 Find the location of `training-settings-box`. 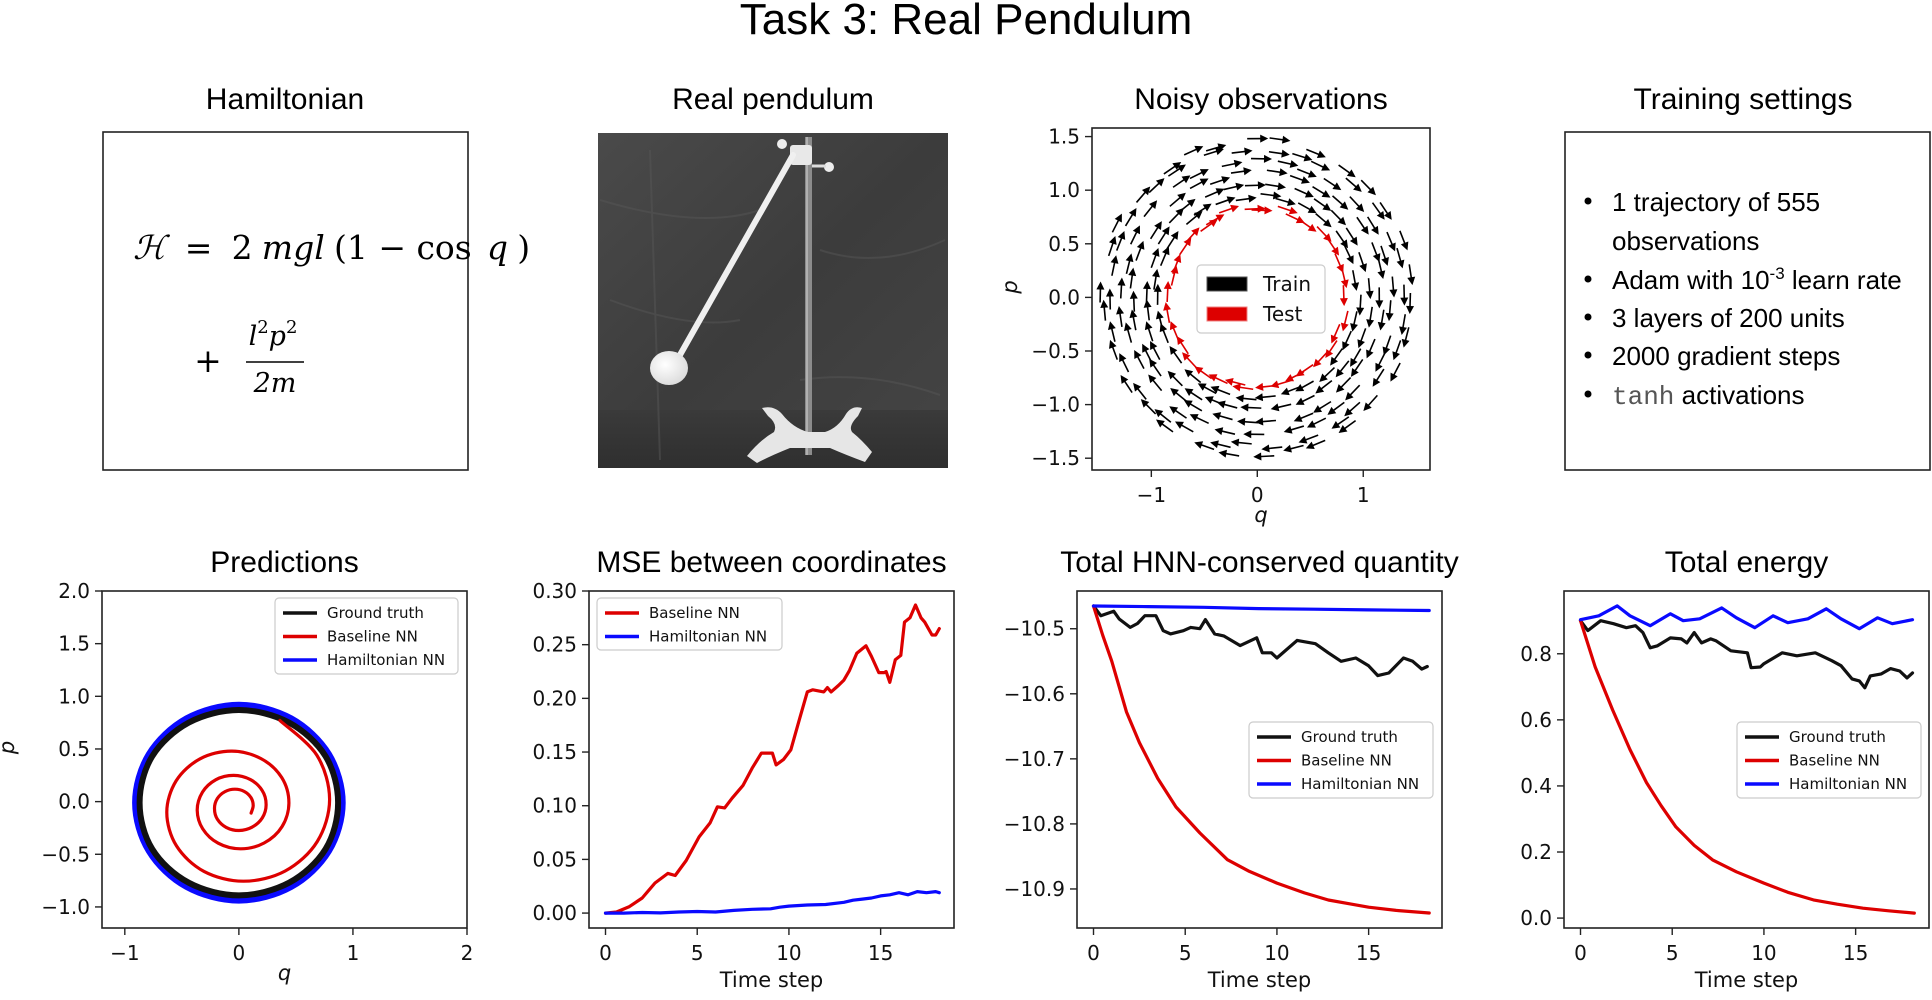

training-settings-box is located at coordinates (1747, 301).